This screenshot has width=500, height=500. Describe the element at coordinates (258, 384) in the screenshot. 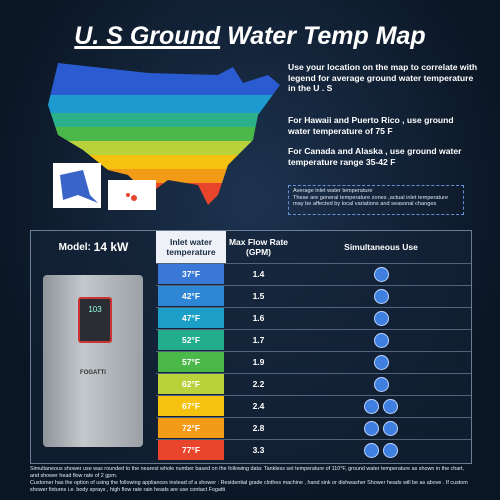

I see `flow-cell: 2.2` at that location.